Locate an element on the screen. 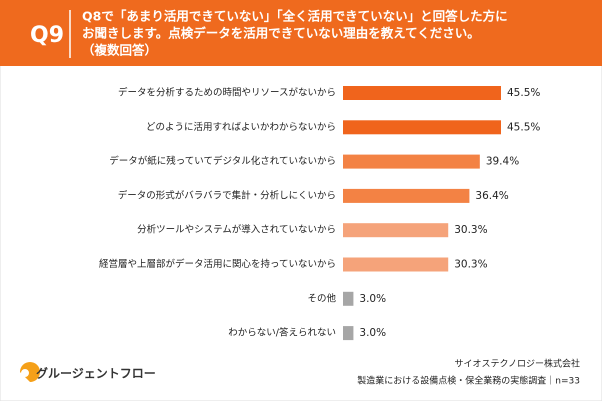 This screenshot has height=401, width=602. logo-text: グルージェントフロー is located at coordinates (96, 373).